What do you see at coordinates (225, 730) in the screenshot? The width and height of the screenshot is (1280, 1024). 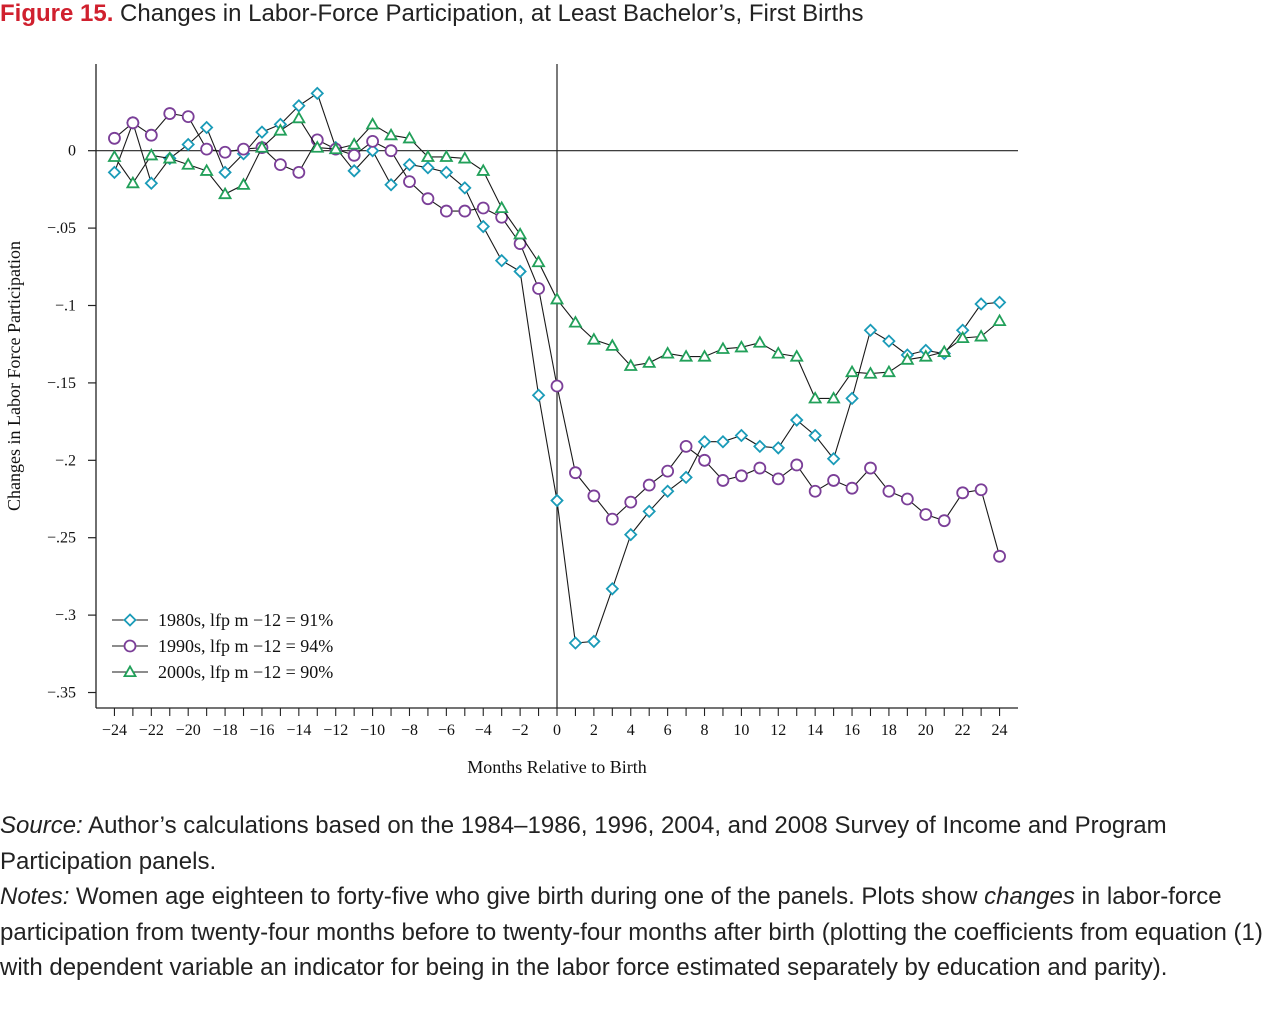 I see `x-tick-label: −18` at bounding box center [225, 730].